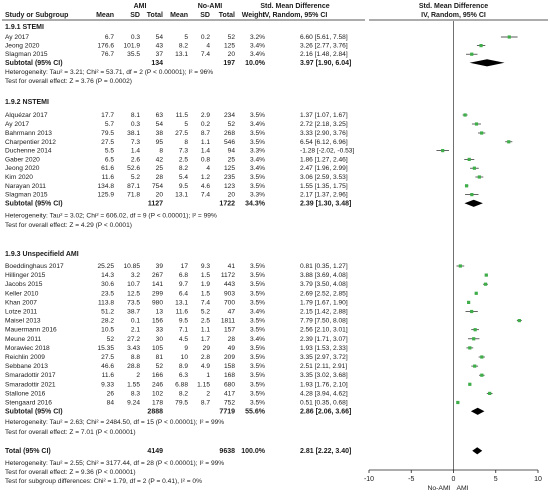 The height and width of the screenshot is (500, 550). Describe the element at coordinates (205, 321) in the screenshot. I see `noami-sd: 2.5` at that location.